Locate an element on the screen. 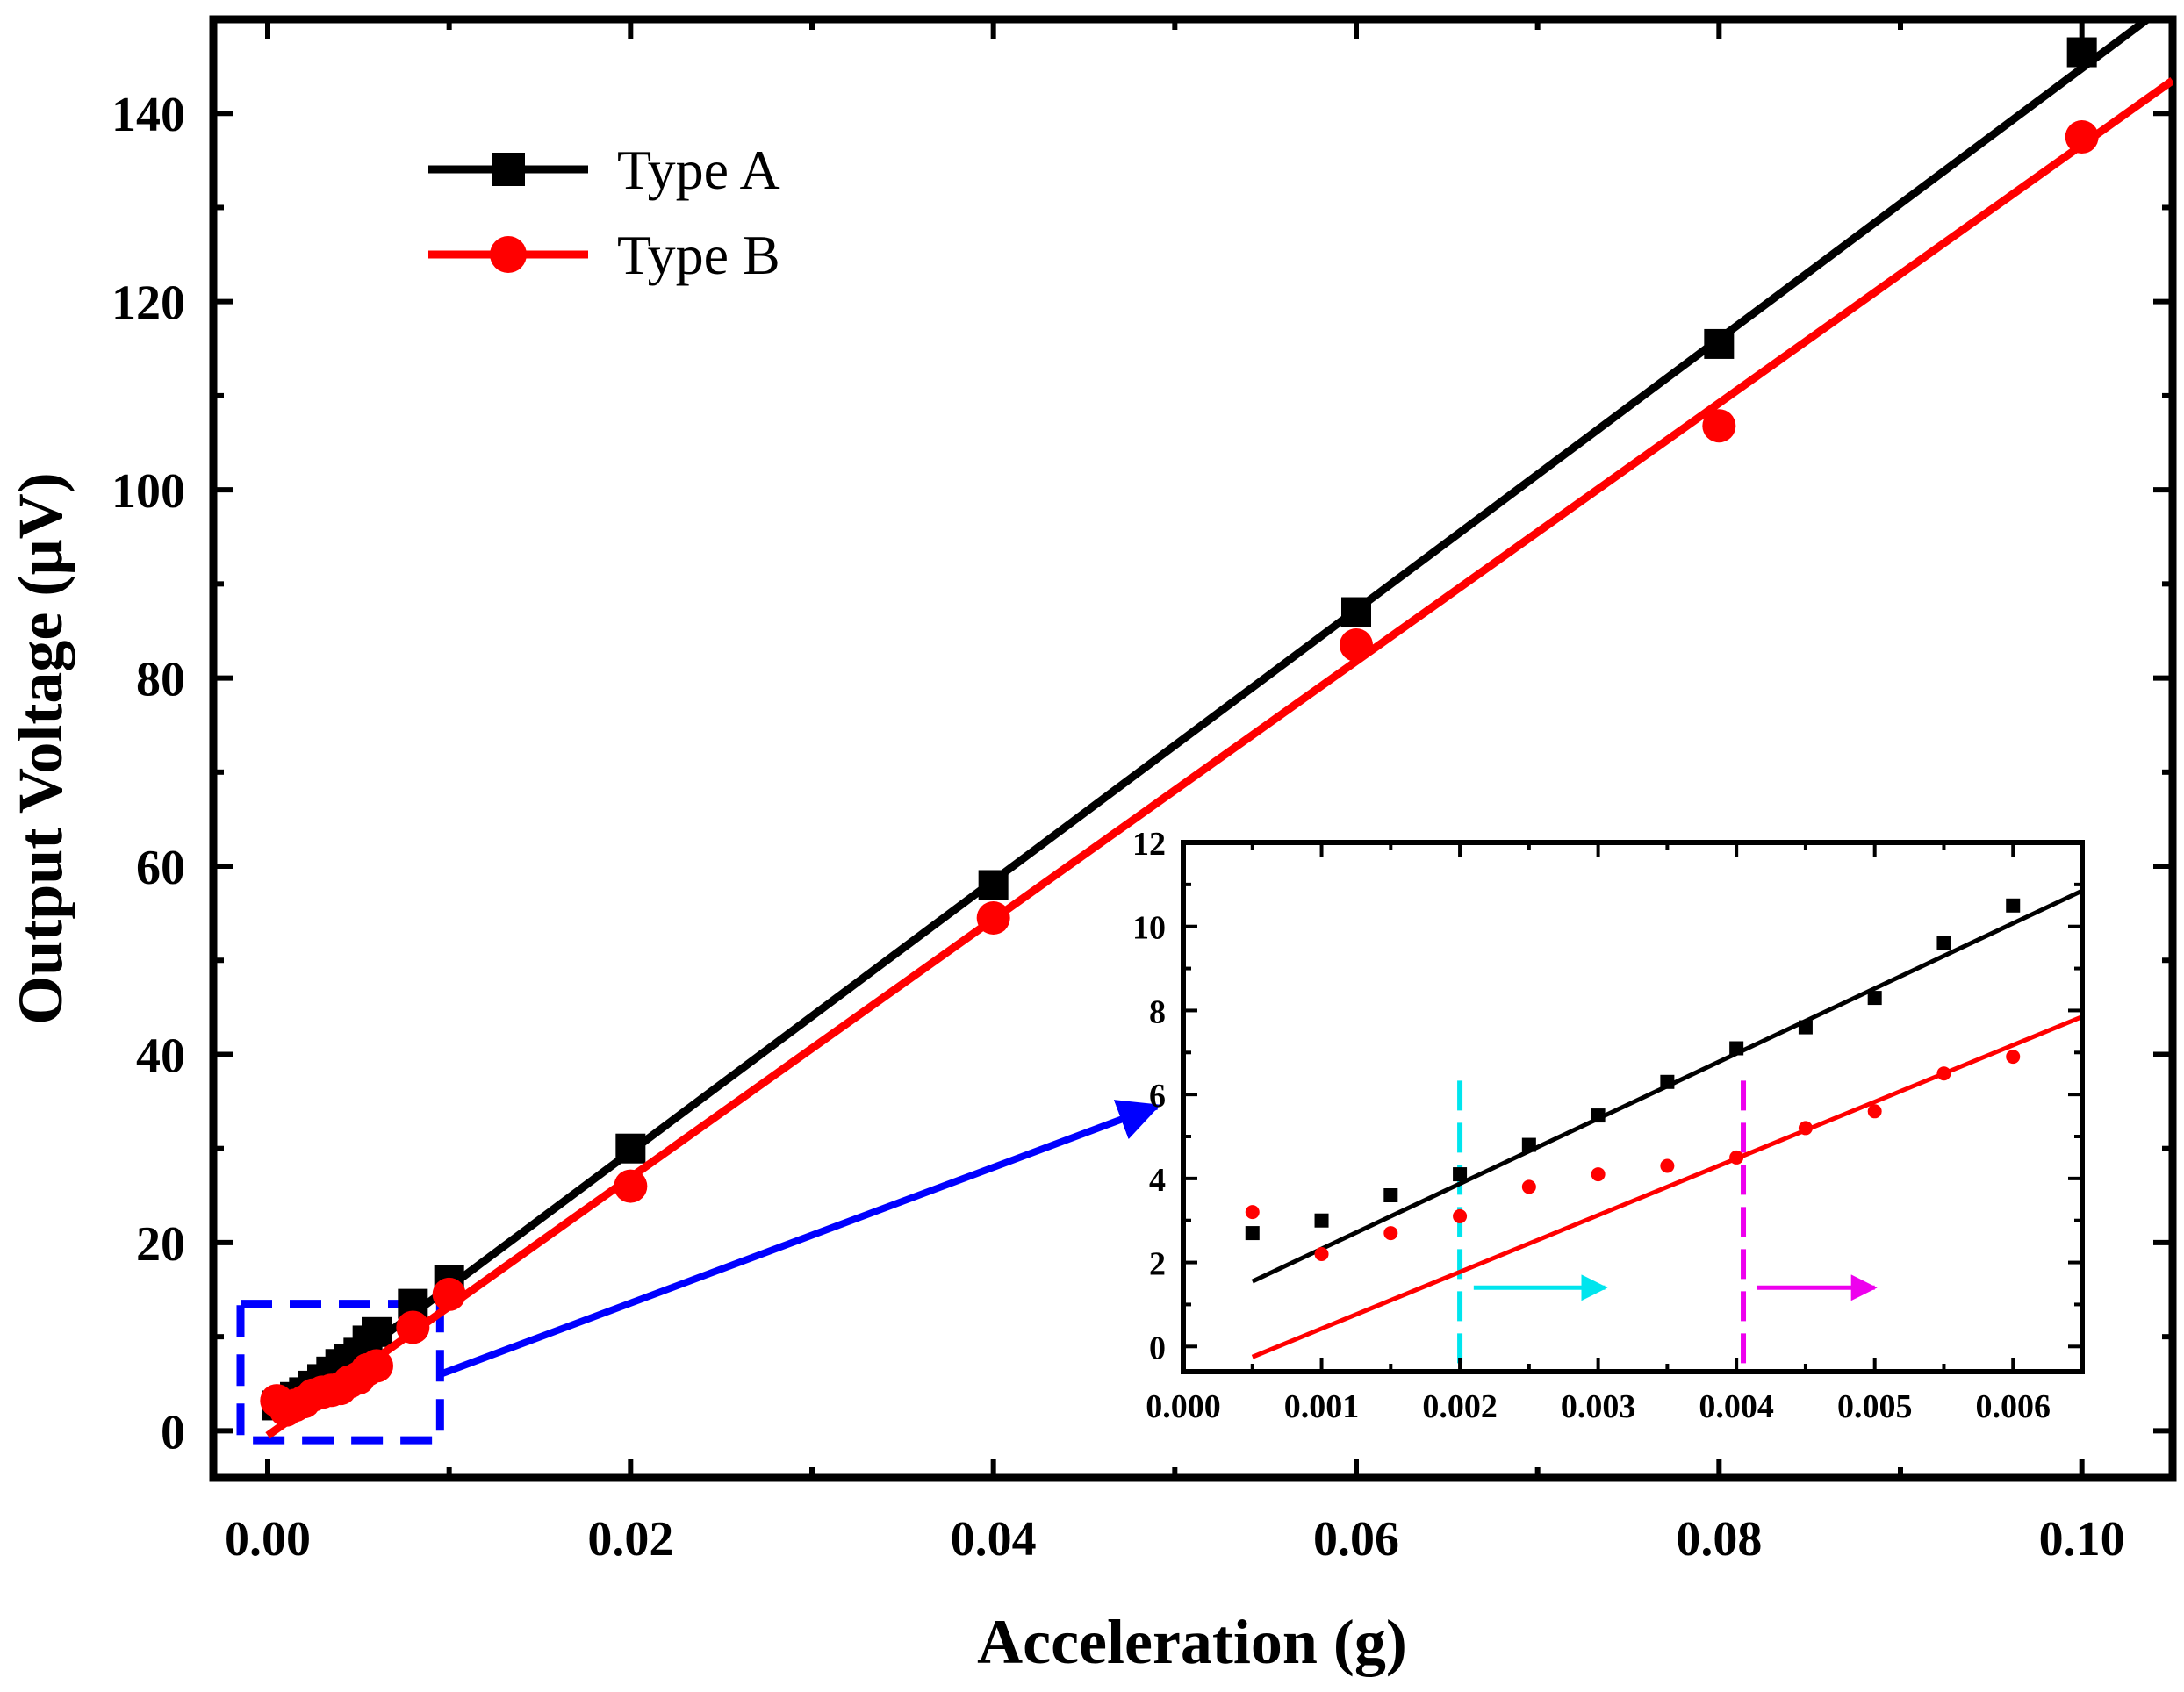  inset-x-tick-label: 0.004 is located at coordinates (1736, 1407).